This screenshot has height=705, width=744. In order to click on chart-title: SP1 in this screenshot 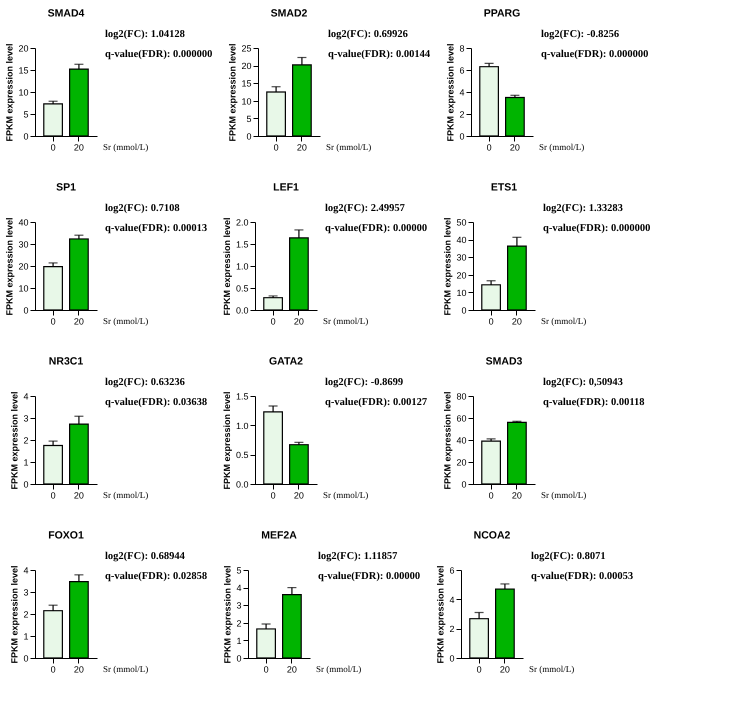, I will do `click(66, 188)`.